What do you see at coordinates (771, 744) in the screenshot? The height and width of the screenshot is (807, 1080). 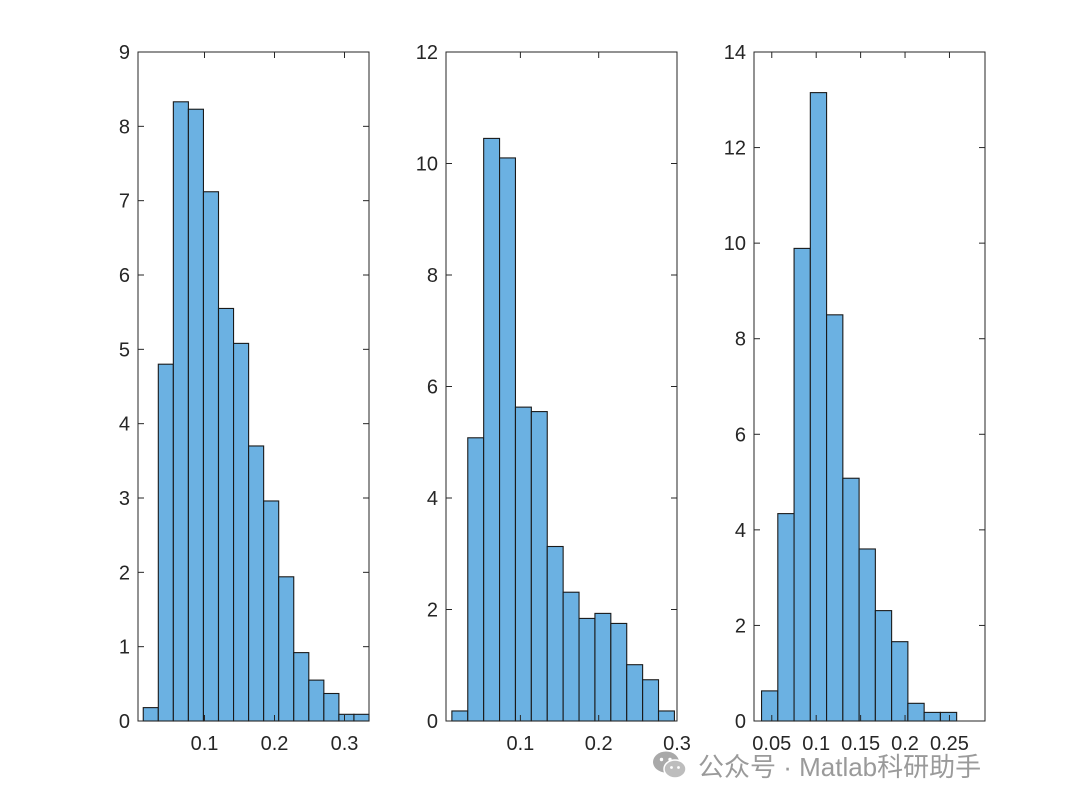 I see `x-tick-label: 0.05` at bounding box center [771, 744].